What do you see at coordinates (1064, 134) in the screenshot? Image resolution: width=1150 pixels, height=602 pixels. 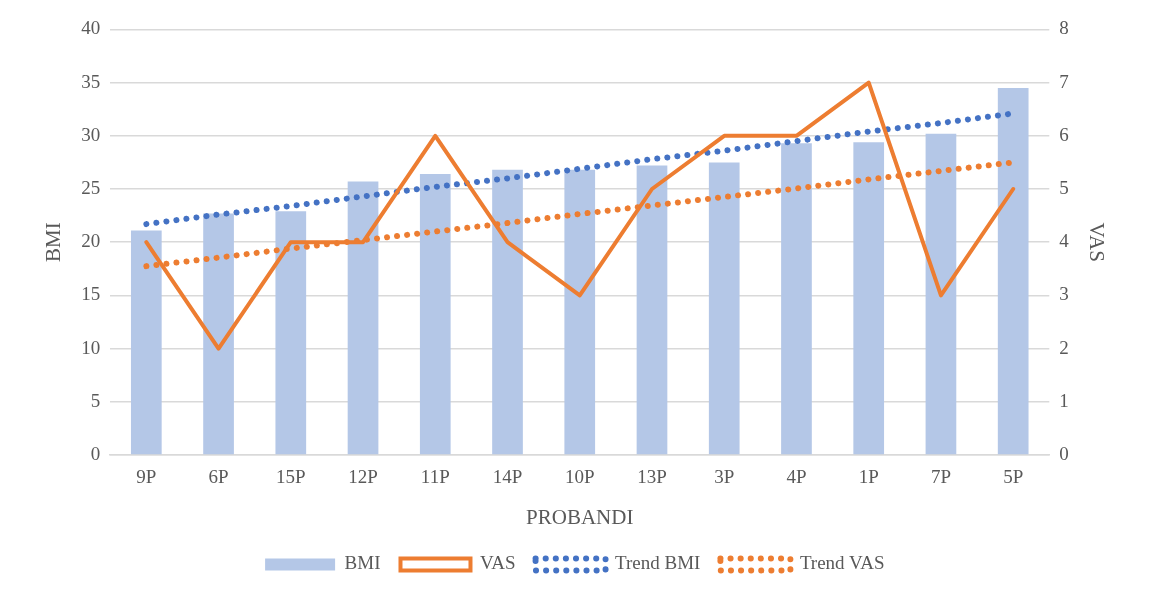 I see `y2-tick-label: 6` at bounding box center [1064, 134].